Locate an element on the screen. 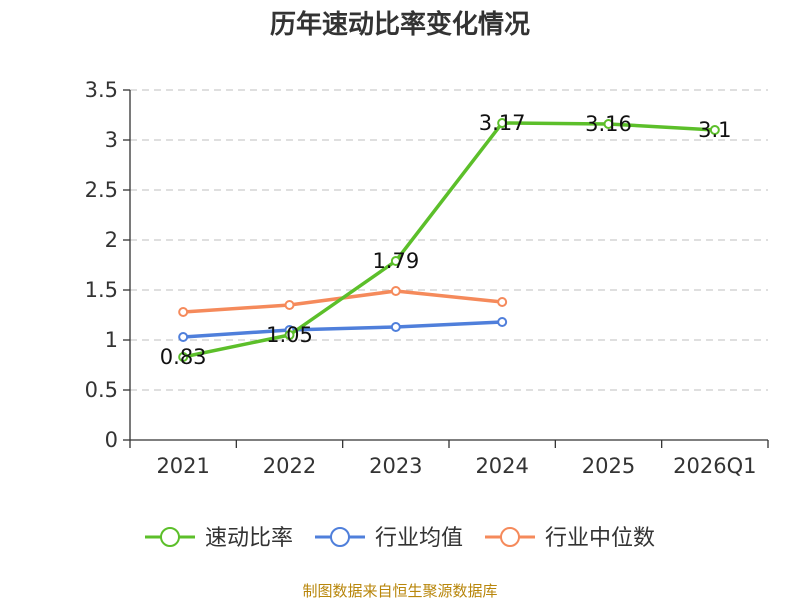 This screenshot has width=800, height=600. data-label: 3.17 is located at coordinates (502, 123).